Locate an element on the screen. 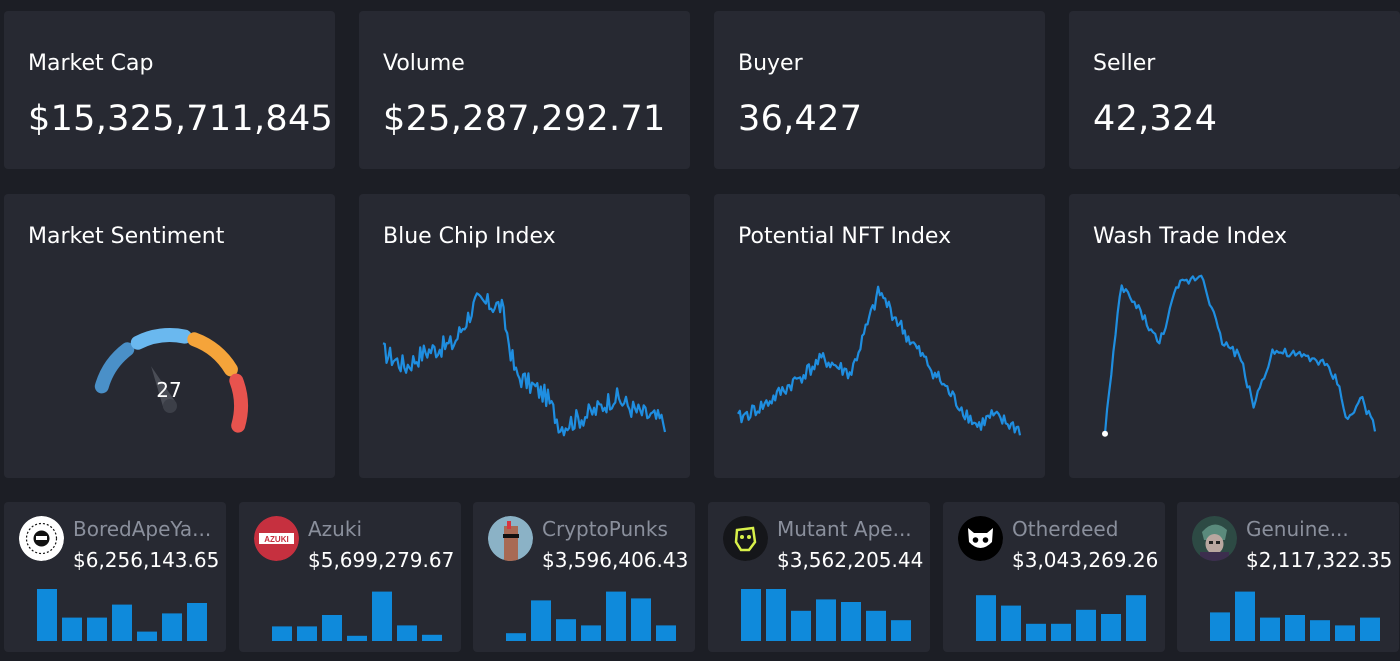  wash-trade-index-chart is located at coordinates (1239, 355).